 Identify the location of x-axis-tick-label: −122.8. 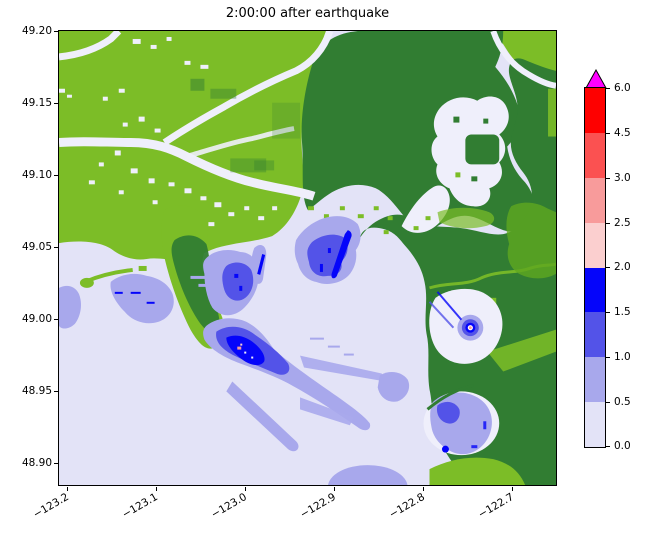
(407, 506).